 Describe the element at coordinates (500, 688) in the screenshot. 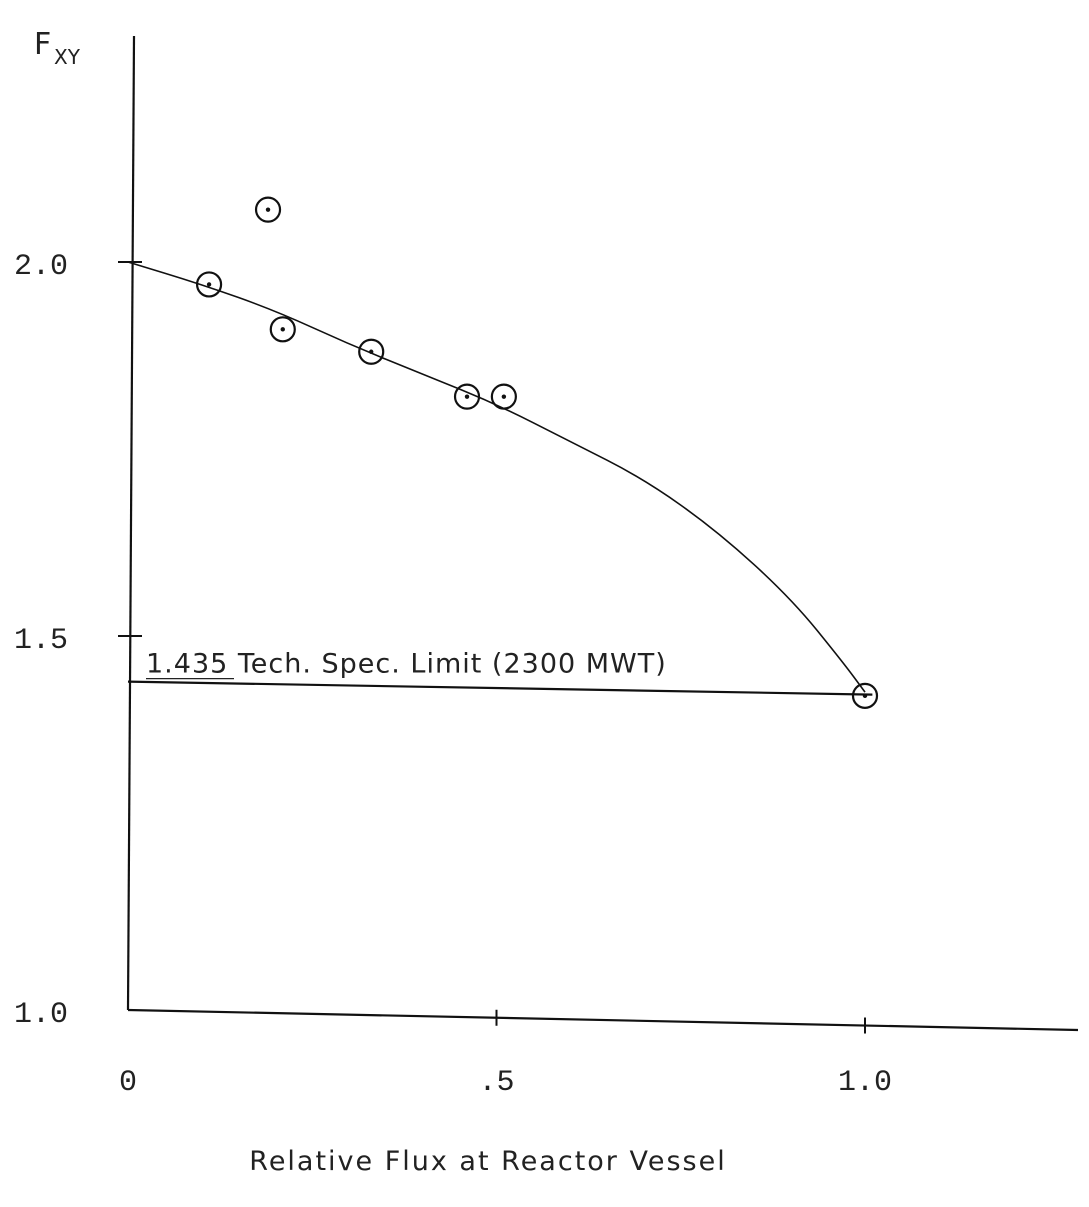

I see `limit-line` at that location.